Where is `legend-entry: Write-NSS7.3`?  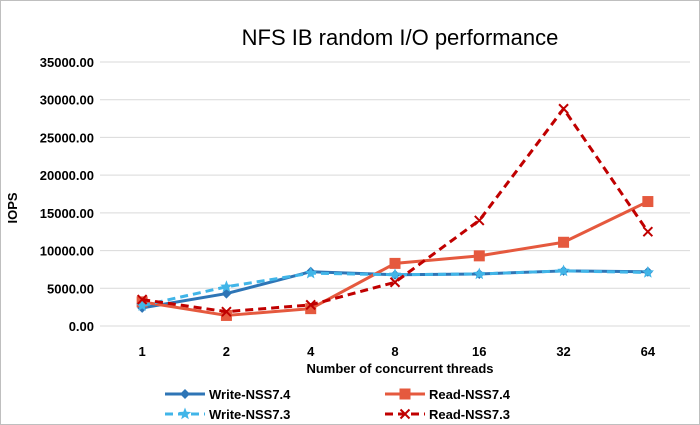 legend-entry: Write-NSS7.3 is located at coordinates (227, 414).